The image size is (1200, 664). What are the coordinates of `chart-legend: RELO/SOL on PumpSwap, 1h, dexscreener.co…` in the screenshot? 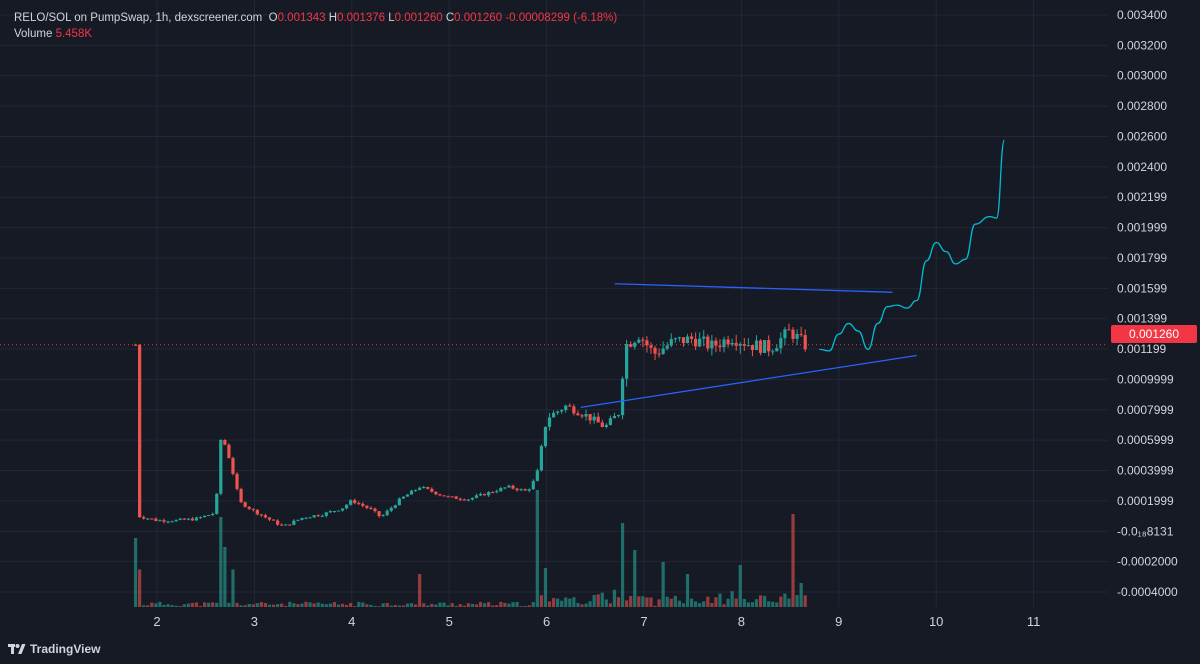 It's located at (315, 26).